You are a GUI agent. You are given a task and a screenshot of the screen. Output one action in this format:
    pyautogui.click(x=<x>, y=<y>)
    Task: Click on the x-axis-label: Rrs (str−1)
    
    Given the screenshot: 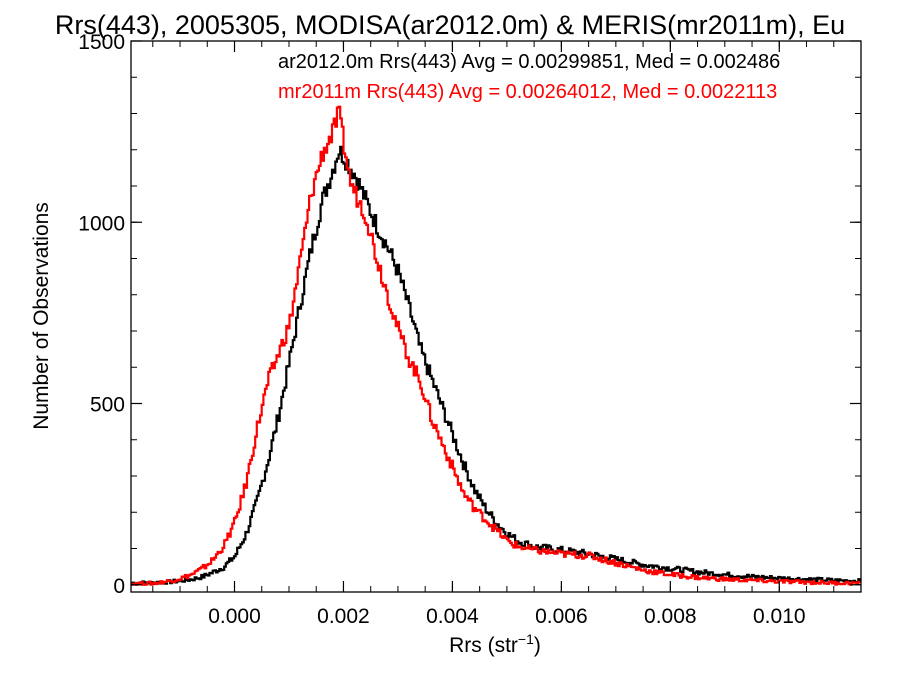 What is the action you would take?
    pyautogui.click(x=495, y=644)
    